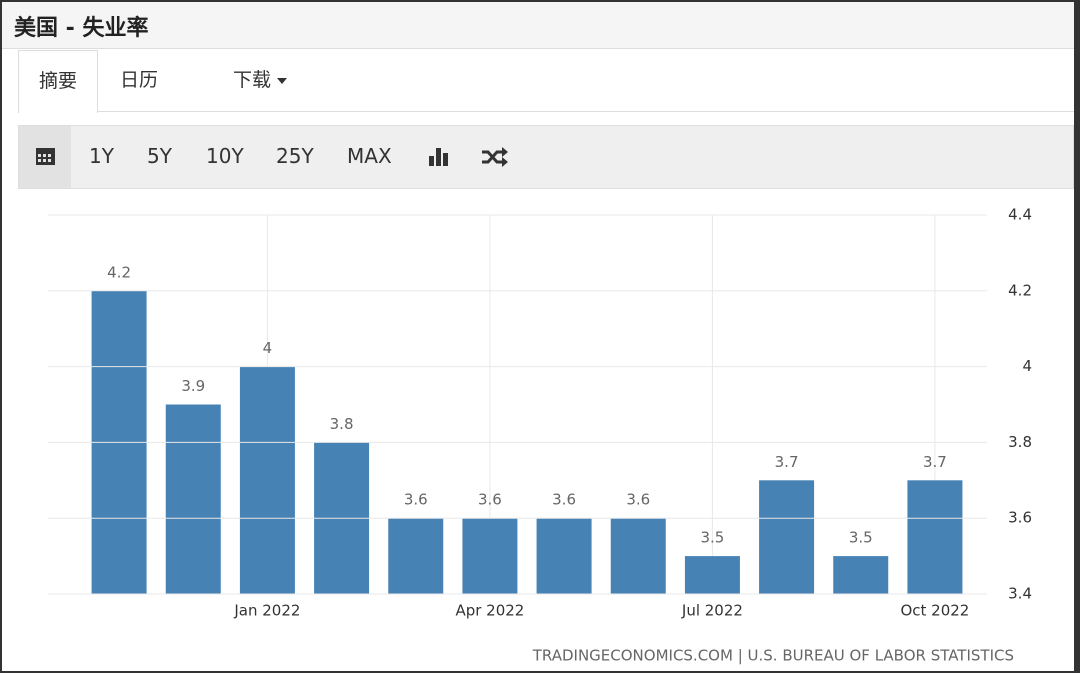 The height and width of the screenshot is (673, 1080). What do you see at coordinates (252, 80) in the screenshot?
I see `tab-label: 下载` at bounding box center [252, 80].